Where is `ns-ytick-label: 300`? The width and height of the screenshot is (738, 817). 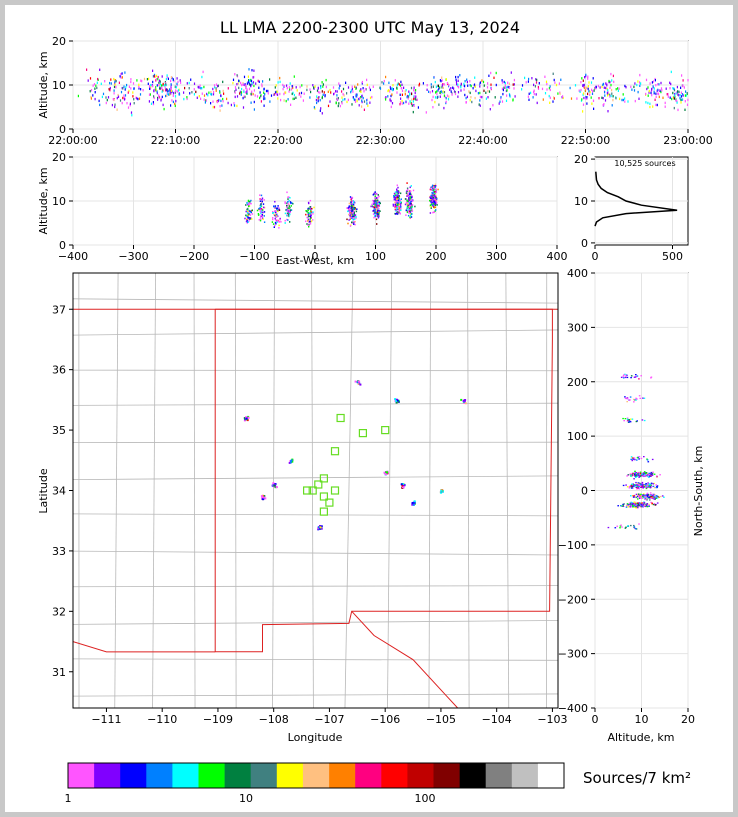
ns-ytick-label: 300 is located at coordinates (577, 327).